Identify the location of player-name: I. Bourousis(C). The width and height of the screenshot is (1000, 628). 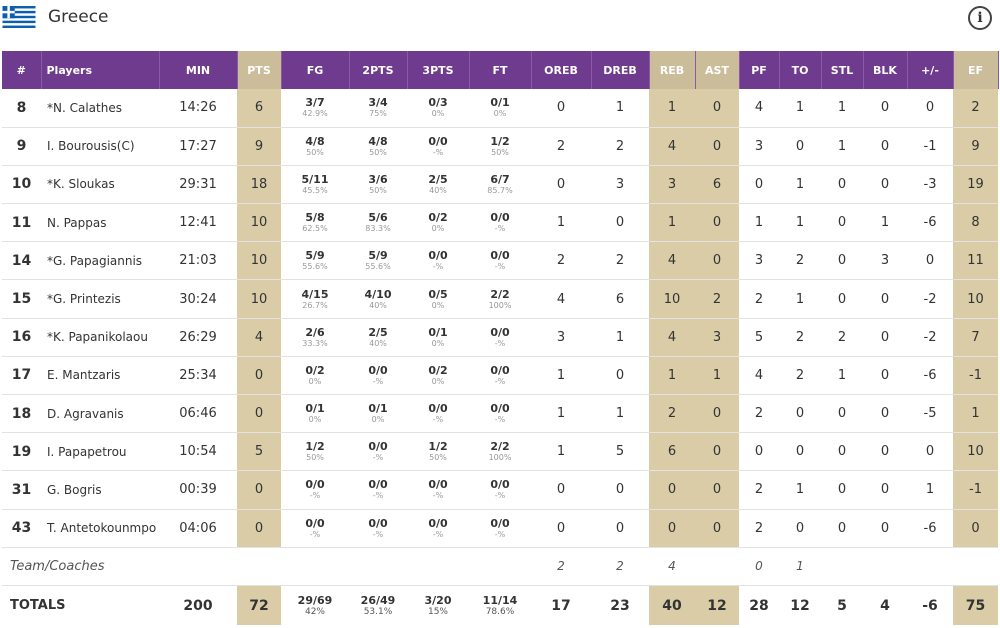
(100, 146).